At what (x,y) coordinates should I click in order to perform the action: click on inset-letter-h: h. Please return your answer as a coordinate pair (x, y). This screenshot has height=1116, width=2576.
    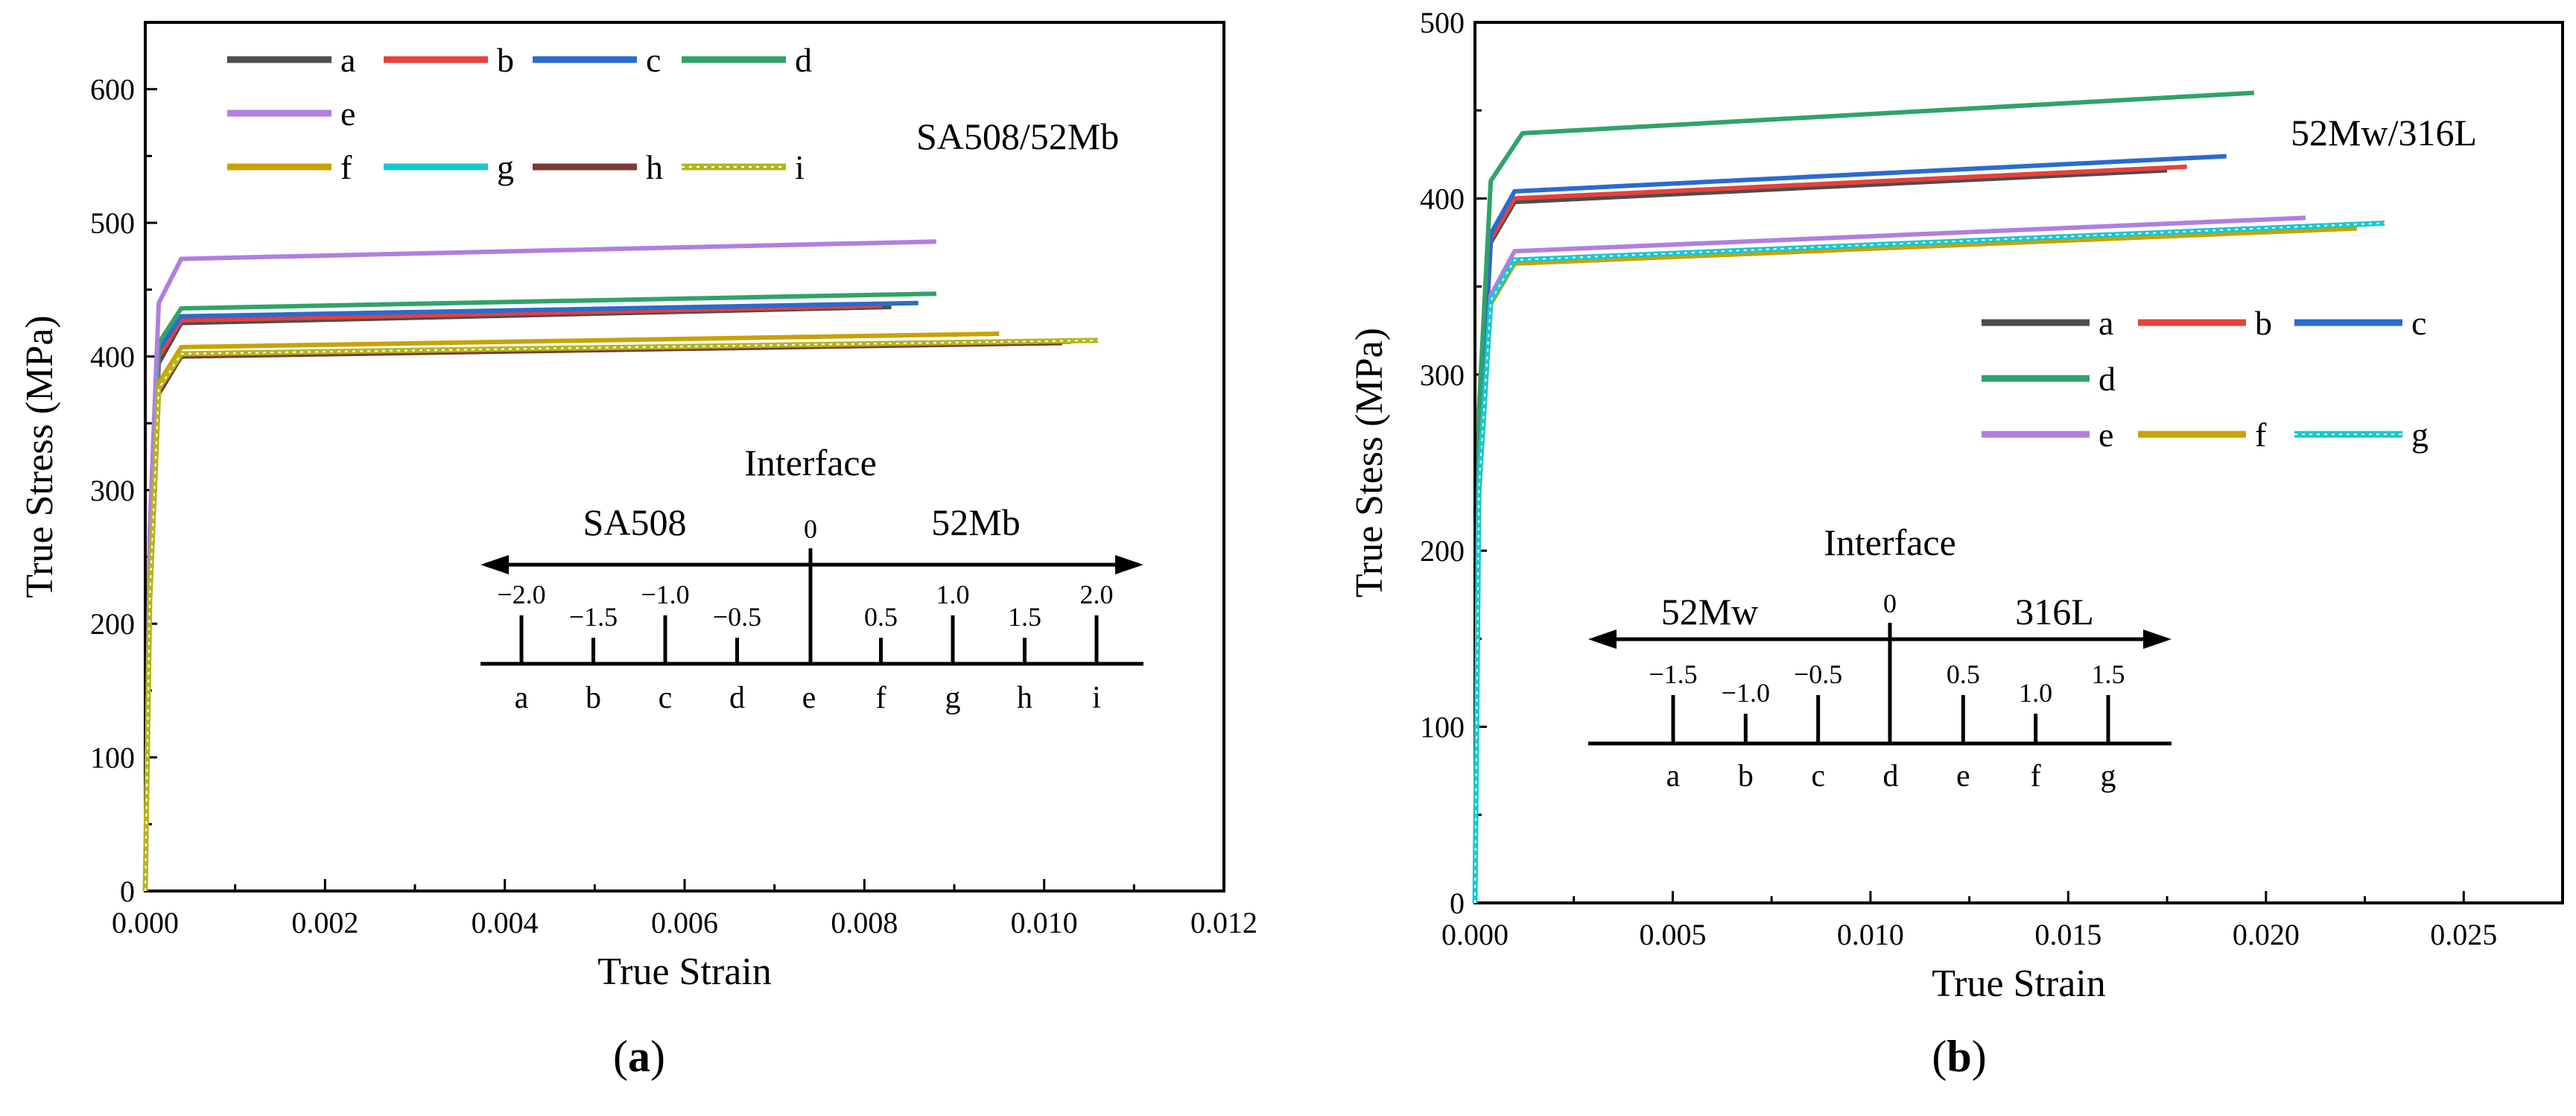
    Looking at the image, I should click on (1025, 698).